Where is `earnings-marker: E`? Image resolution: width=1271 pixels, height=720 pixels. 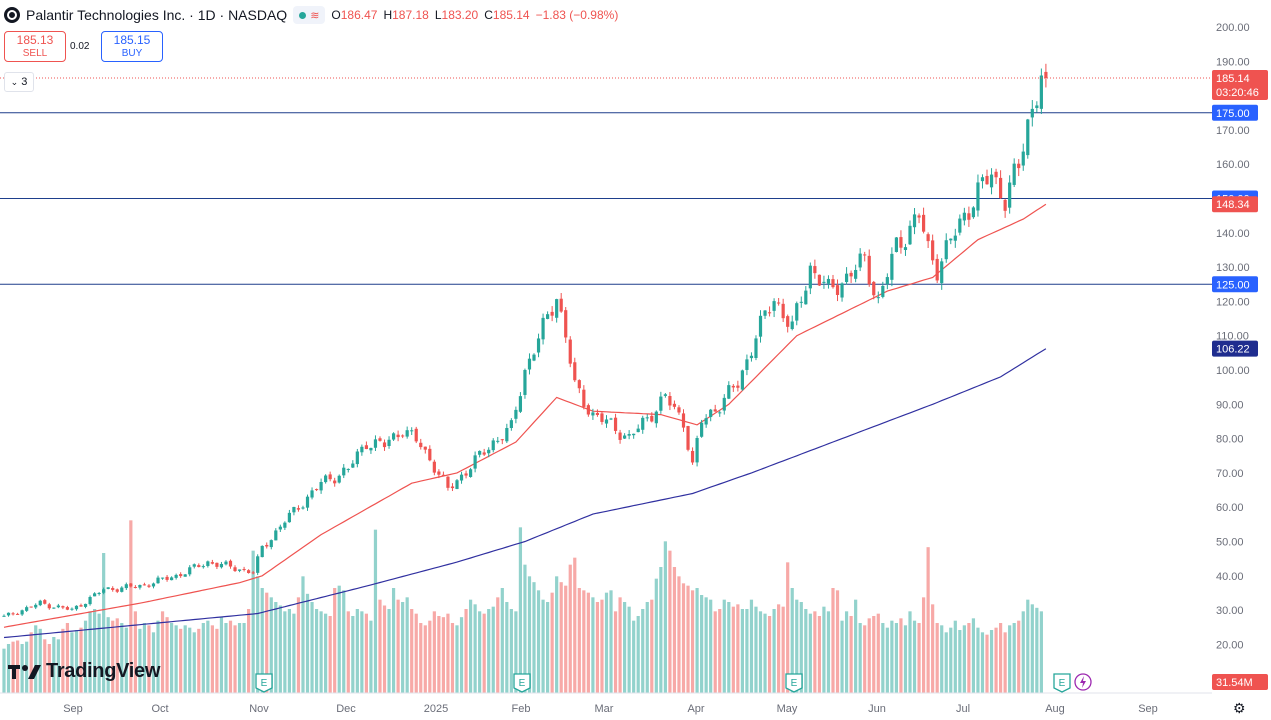 earnings-marker: E is located at coordinates (264, 683).